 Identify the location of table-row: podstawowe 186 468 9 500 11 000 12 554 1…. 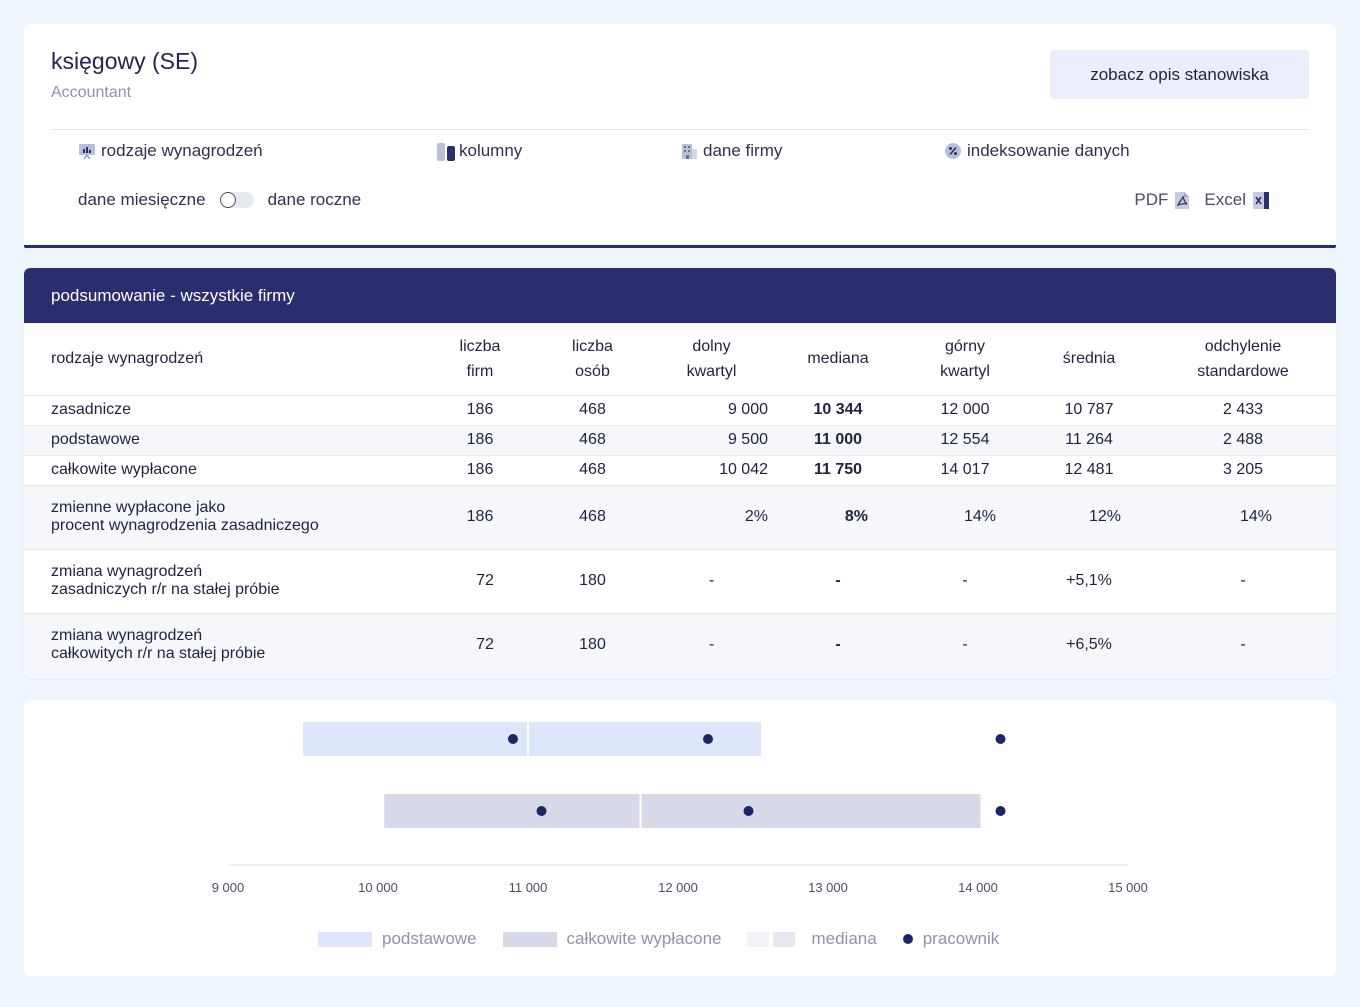
(680, 440).